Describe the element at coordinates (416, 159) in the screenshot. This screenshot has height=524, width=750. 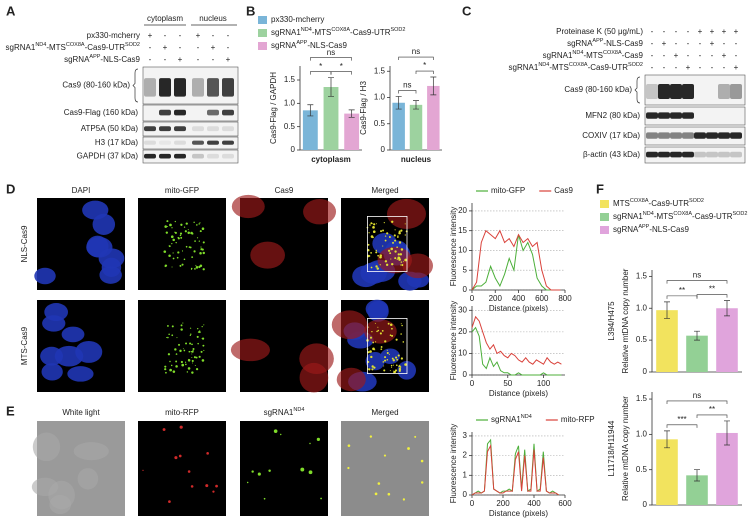
I see `x-axis-label: nucleus` at that location.